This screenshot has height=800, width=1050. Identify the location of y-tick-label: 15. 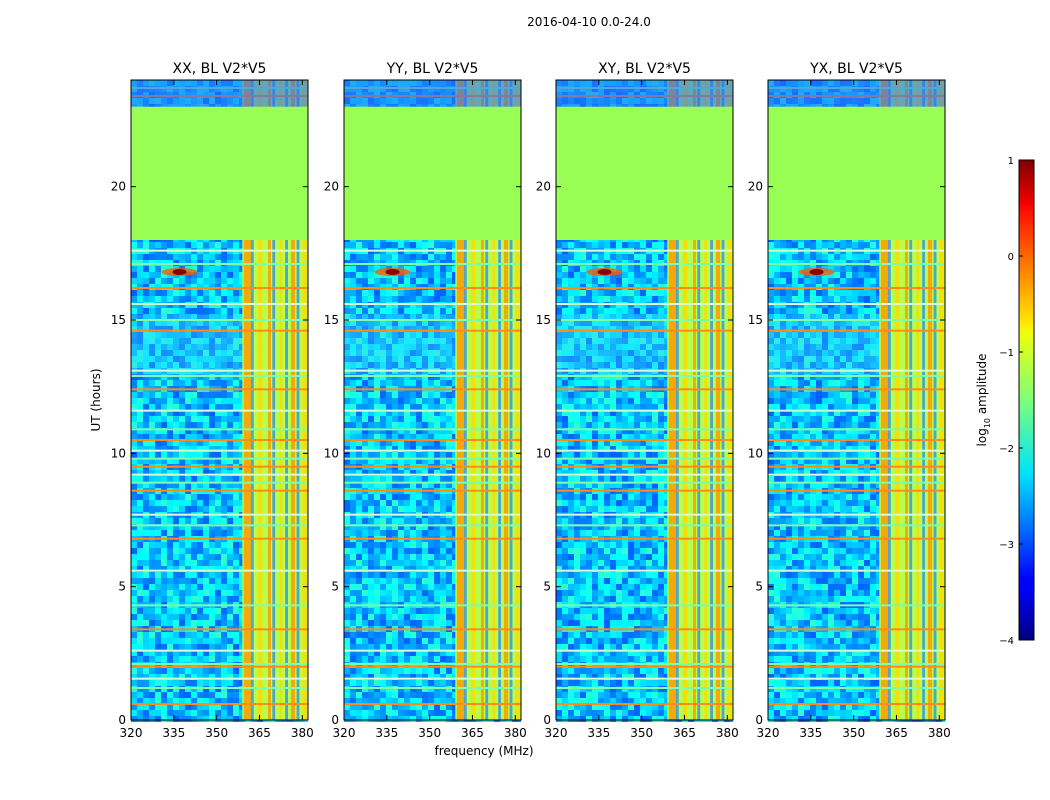
(118, 320).